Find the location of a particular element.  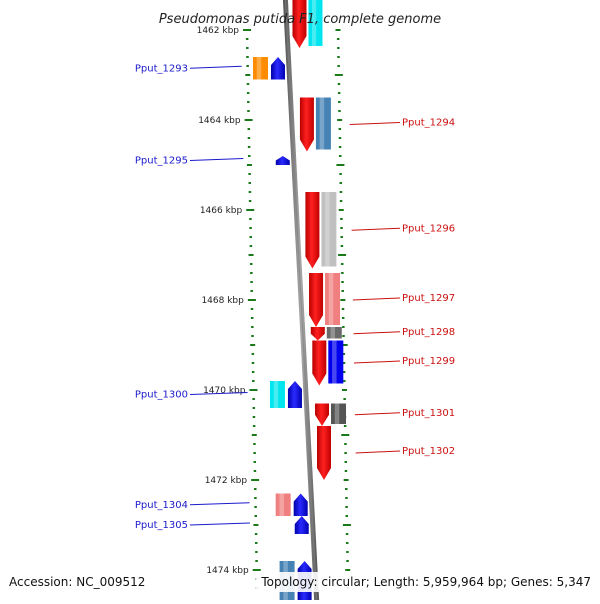

tick-label: 1472 kbp is located at coordinates (226, 481).